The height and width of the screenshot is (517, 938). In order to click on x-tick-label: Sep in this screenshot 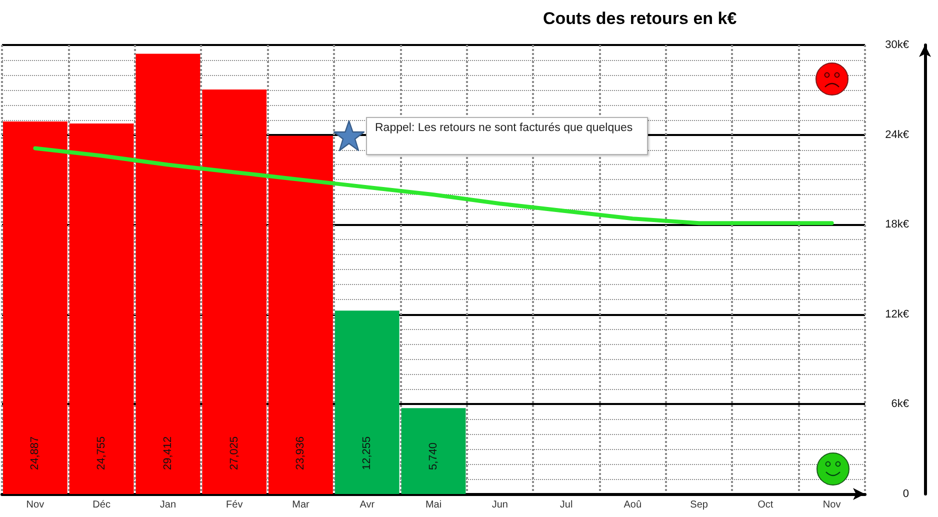, I will do `click(699, 505)`.